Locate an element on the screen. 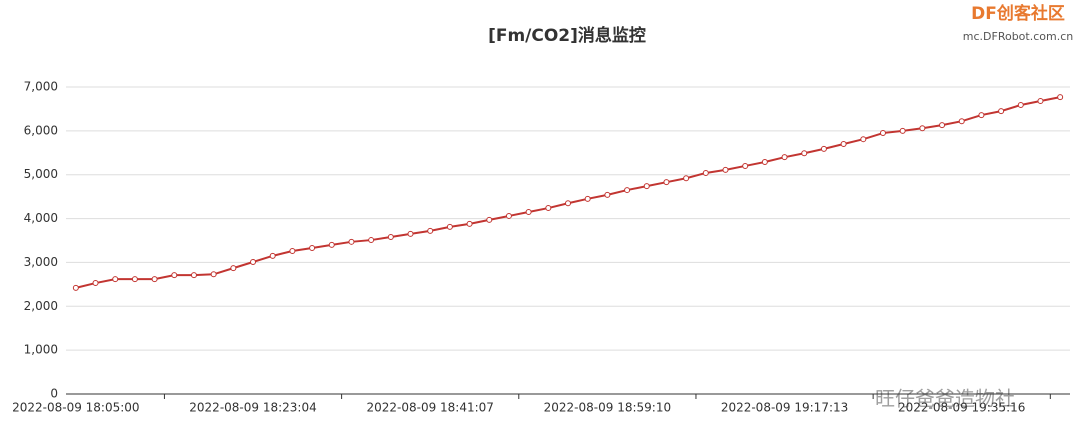 The width and height of the screenshot is (1080, 445). x-tick-label: 2022-08-09 18:05:00 is located at coordinates (75, 408).